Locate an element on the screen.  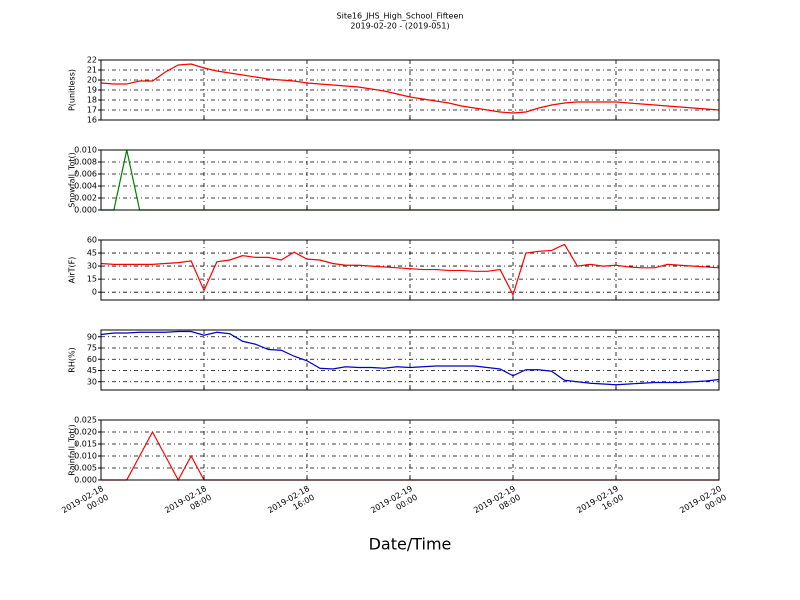
y-tick-label: 90 is located at coordinates (92, 336).